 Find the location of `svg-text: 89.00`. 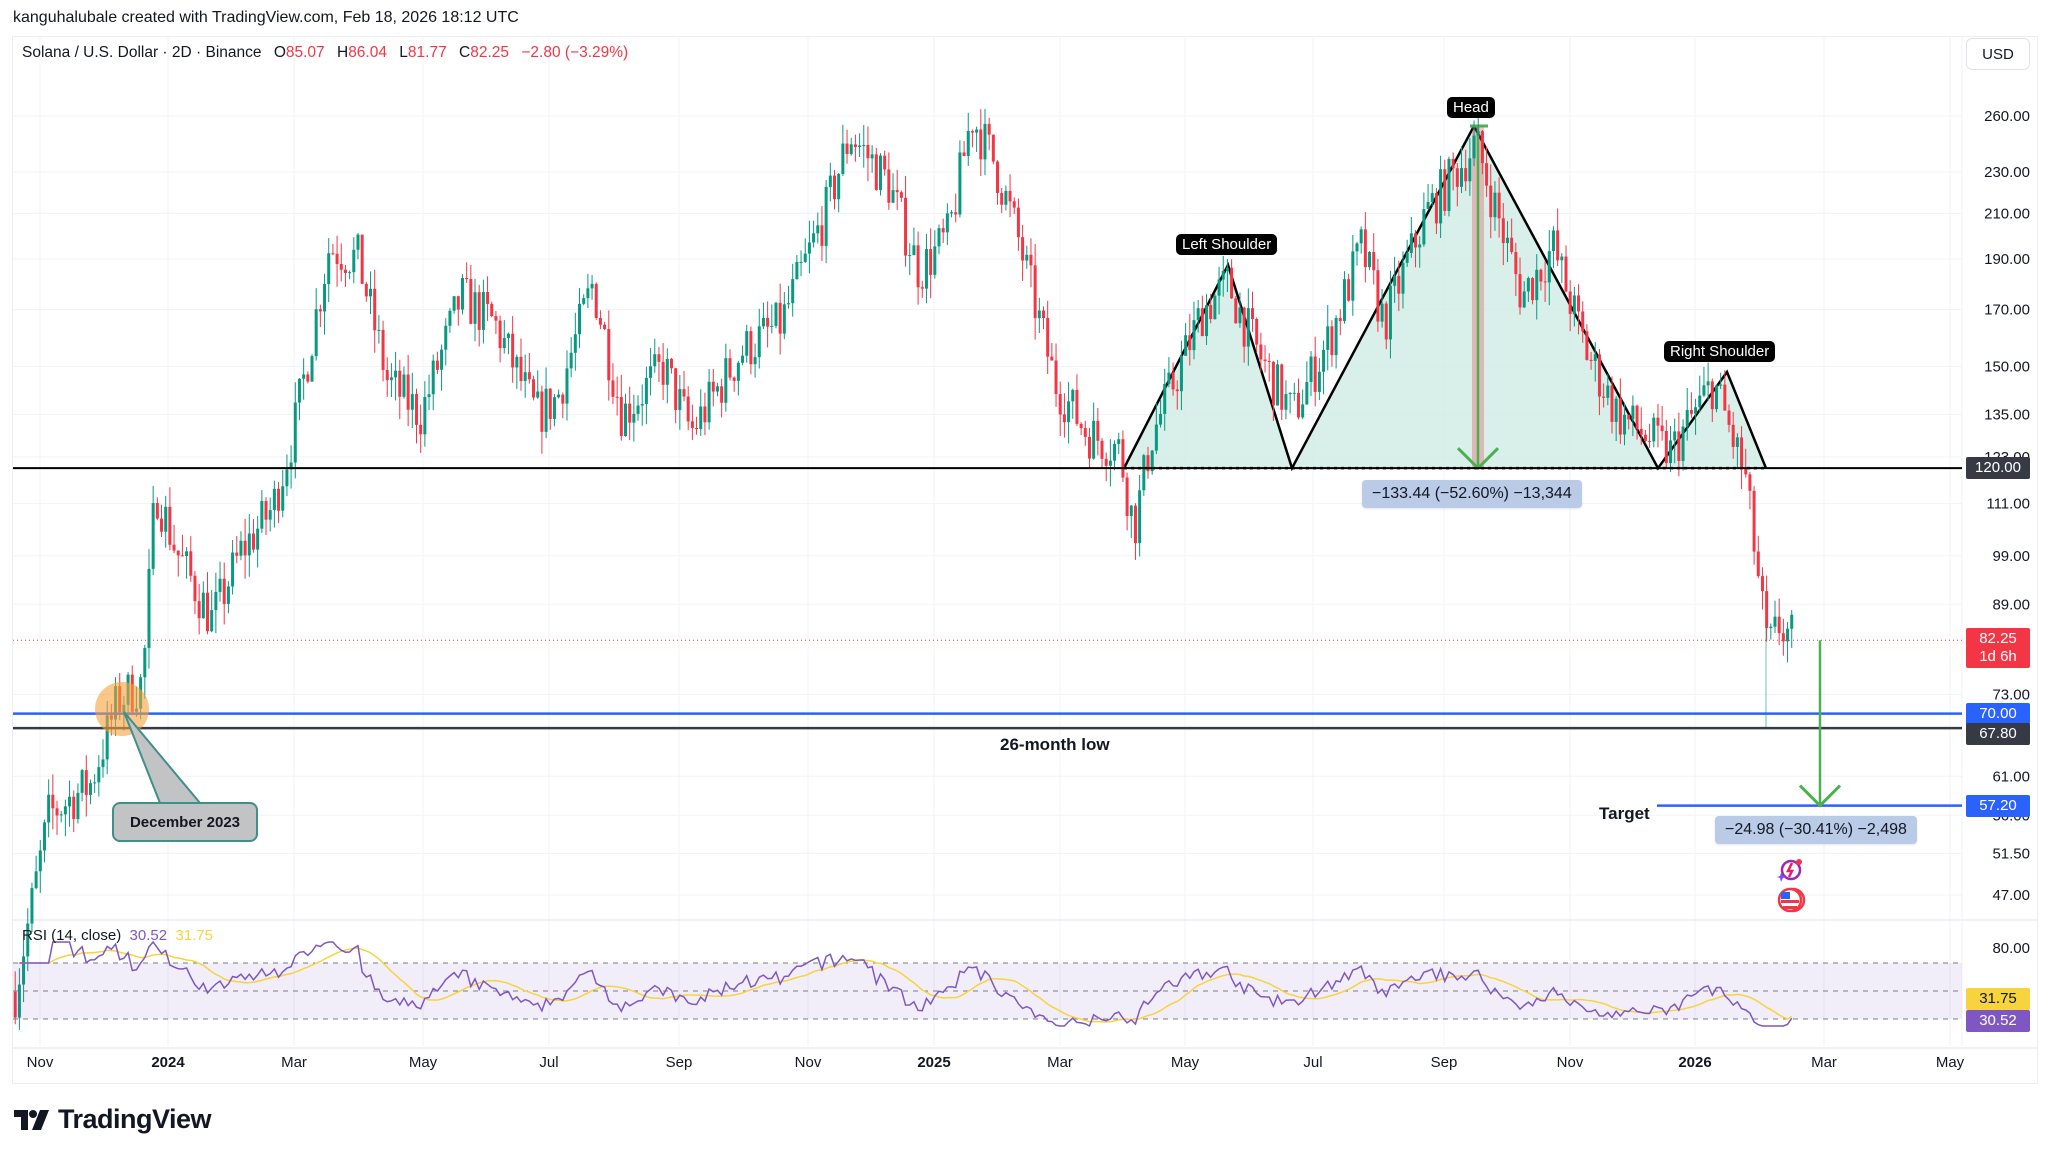

svg-text: 89.00 is located at coordinates (2011, 604).